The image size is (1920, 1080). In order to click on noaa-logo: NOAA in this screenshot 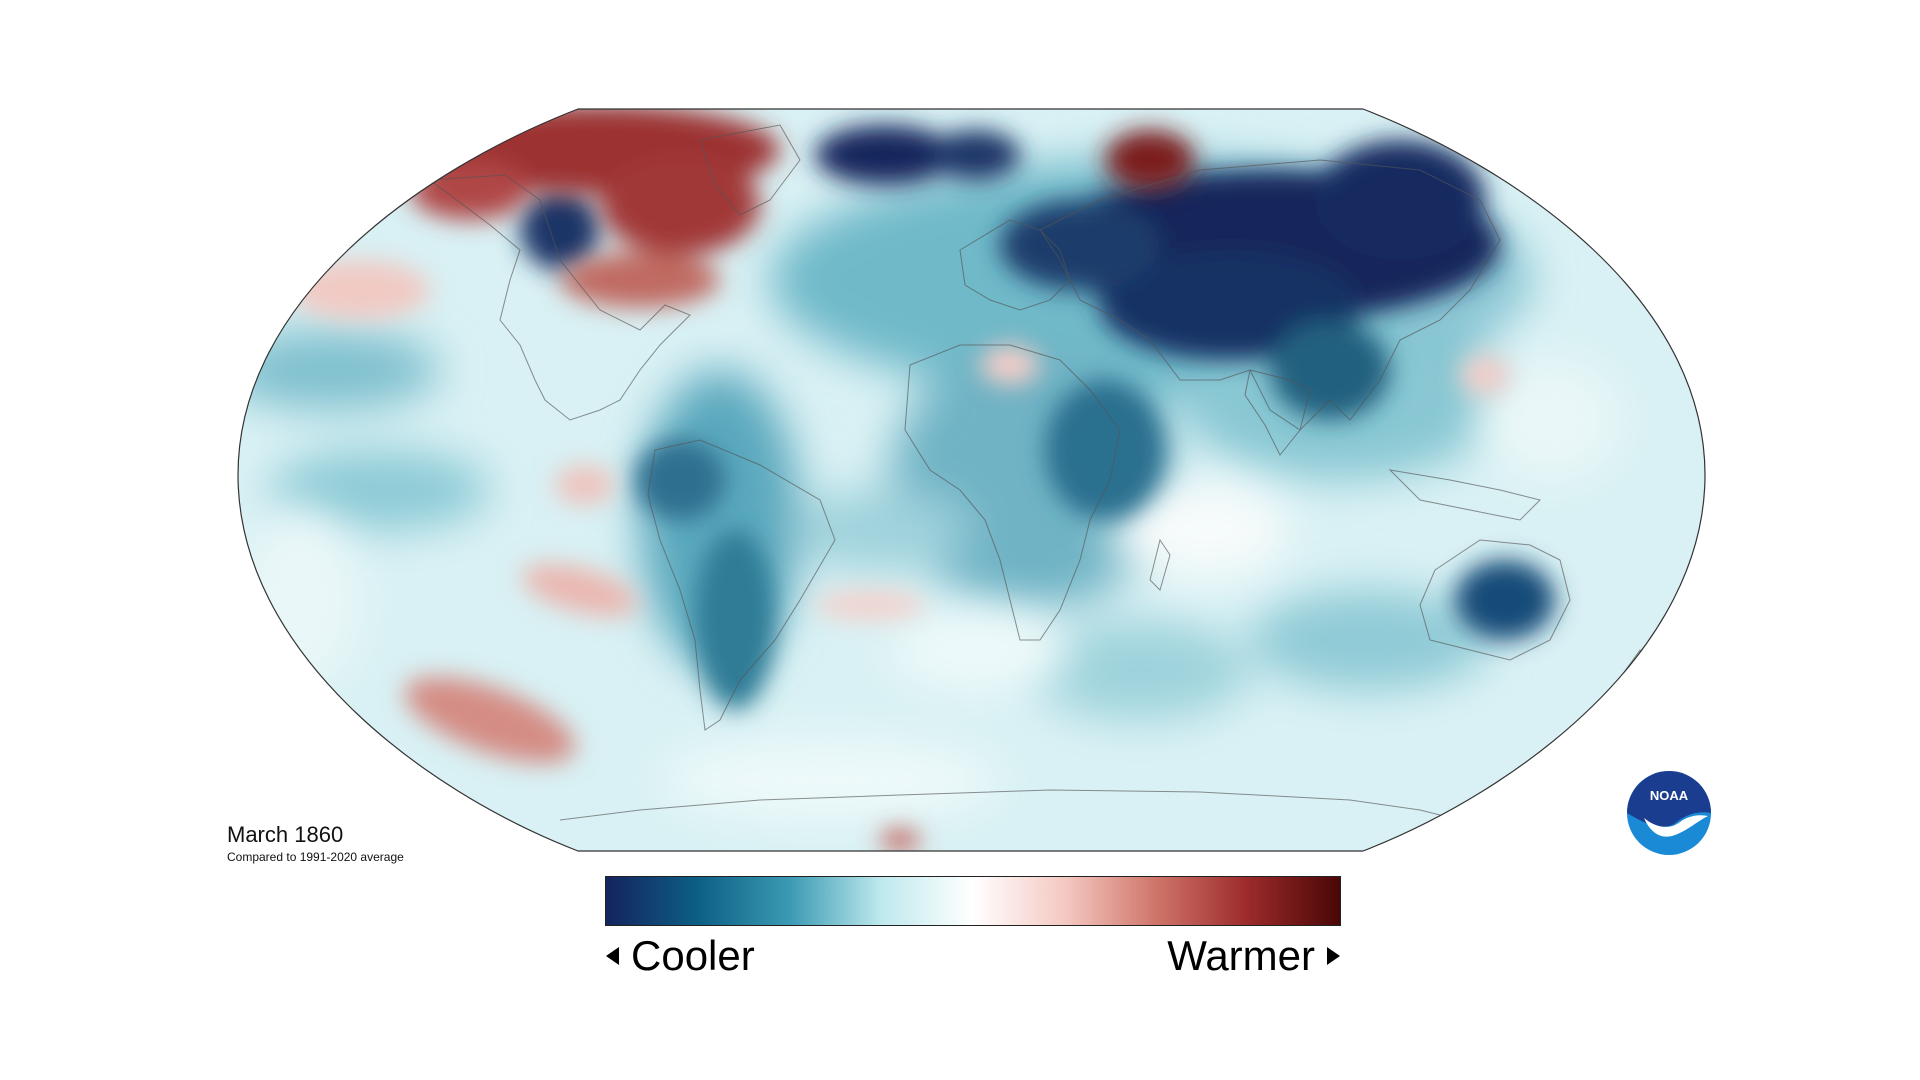, I will do `click(1669, 813)`.